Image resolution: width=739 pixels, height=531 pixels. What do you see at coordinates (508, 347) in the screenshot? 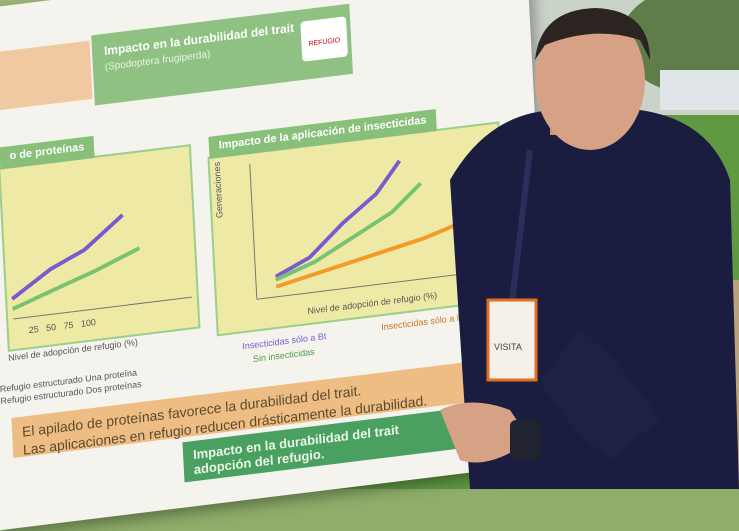
I see `badge-text: VISITA` at bounding box center [508, 347].